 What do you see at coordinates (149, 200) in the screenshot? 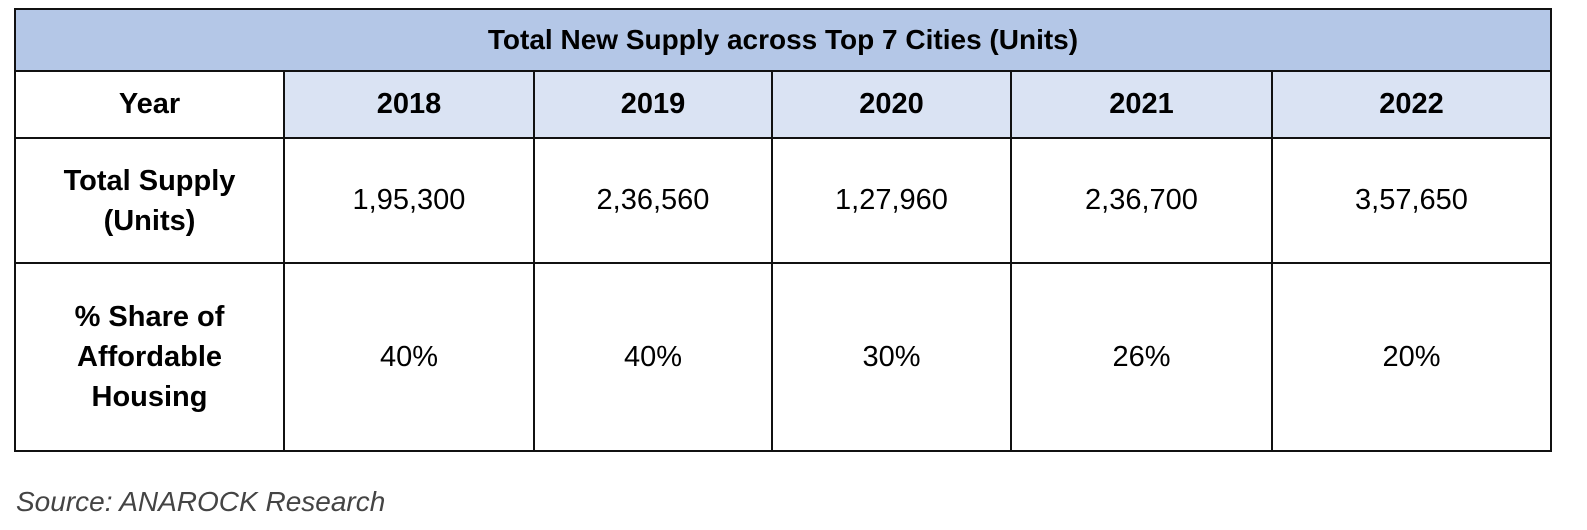
I see `row-label: Total Supply (Units)` at bounding box center [149, 200].